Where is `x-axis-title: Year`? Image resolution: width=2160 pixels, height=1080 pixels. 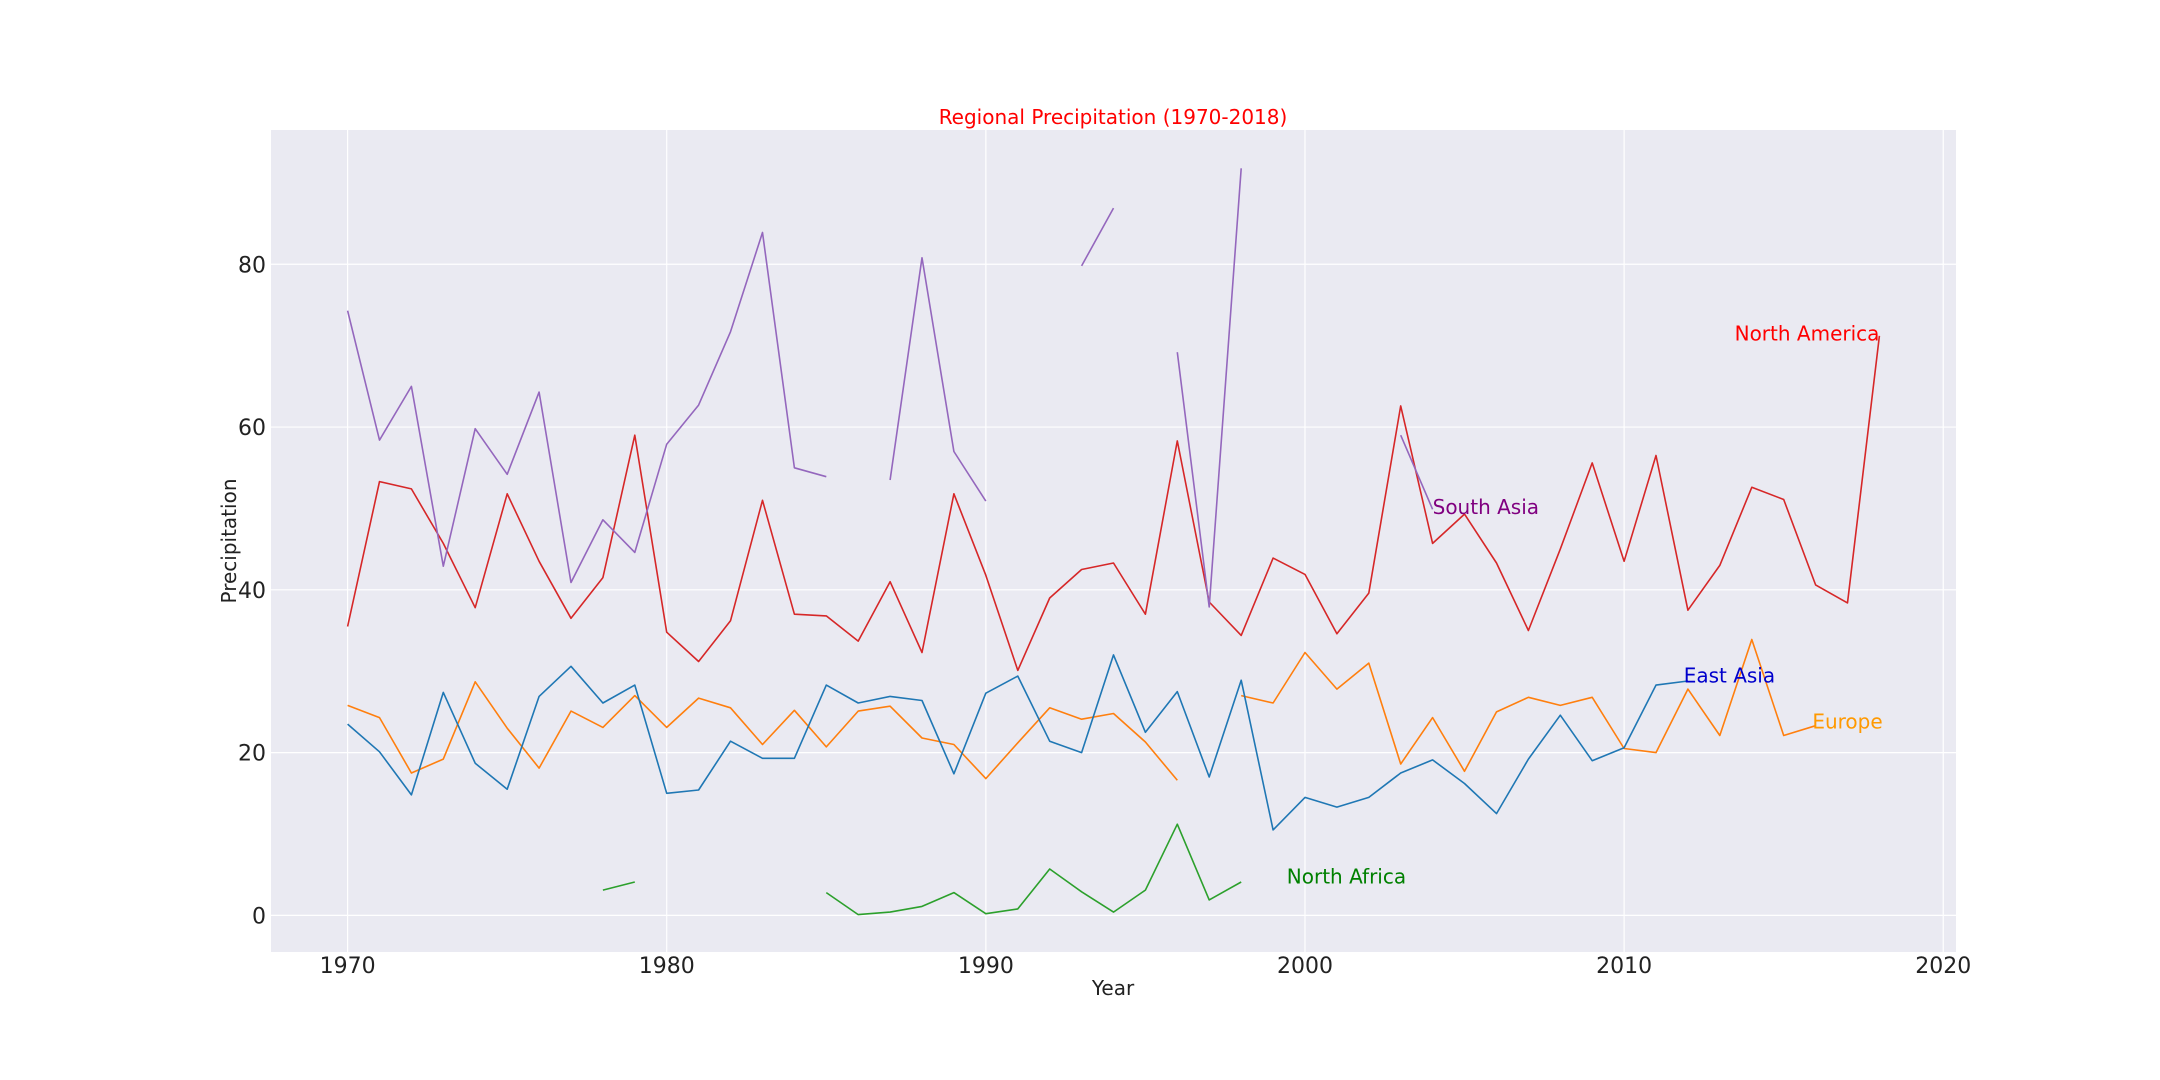
x-axis-title: Year is located at coordinates (1113, 988).